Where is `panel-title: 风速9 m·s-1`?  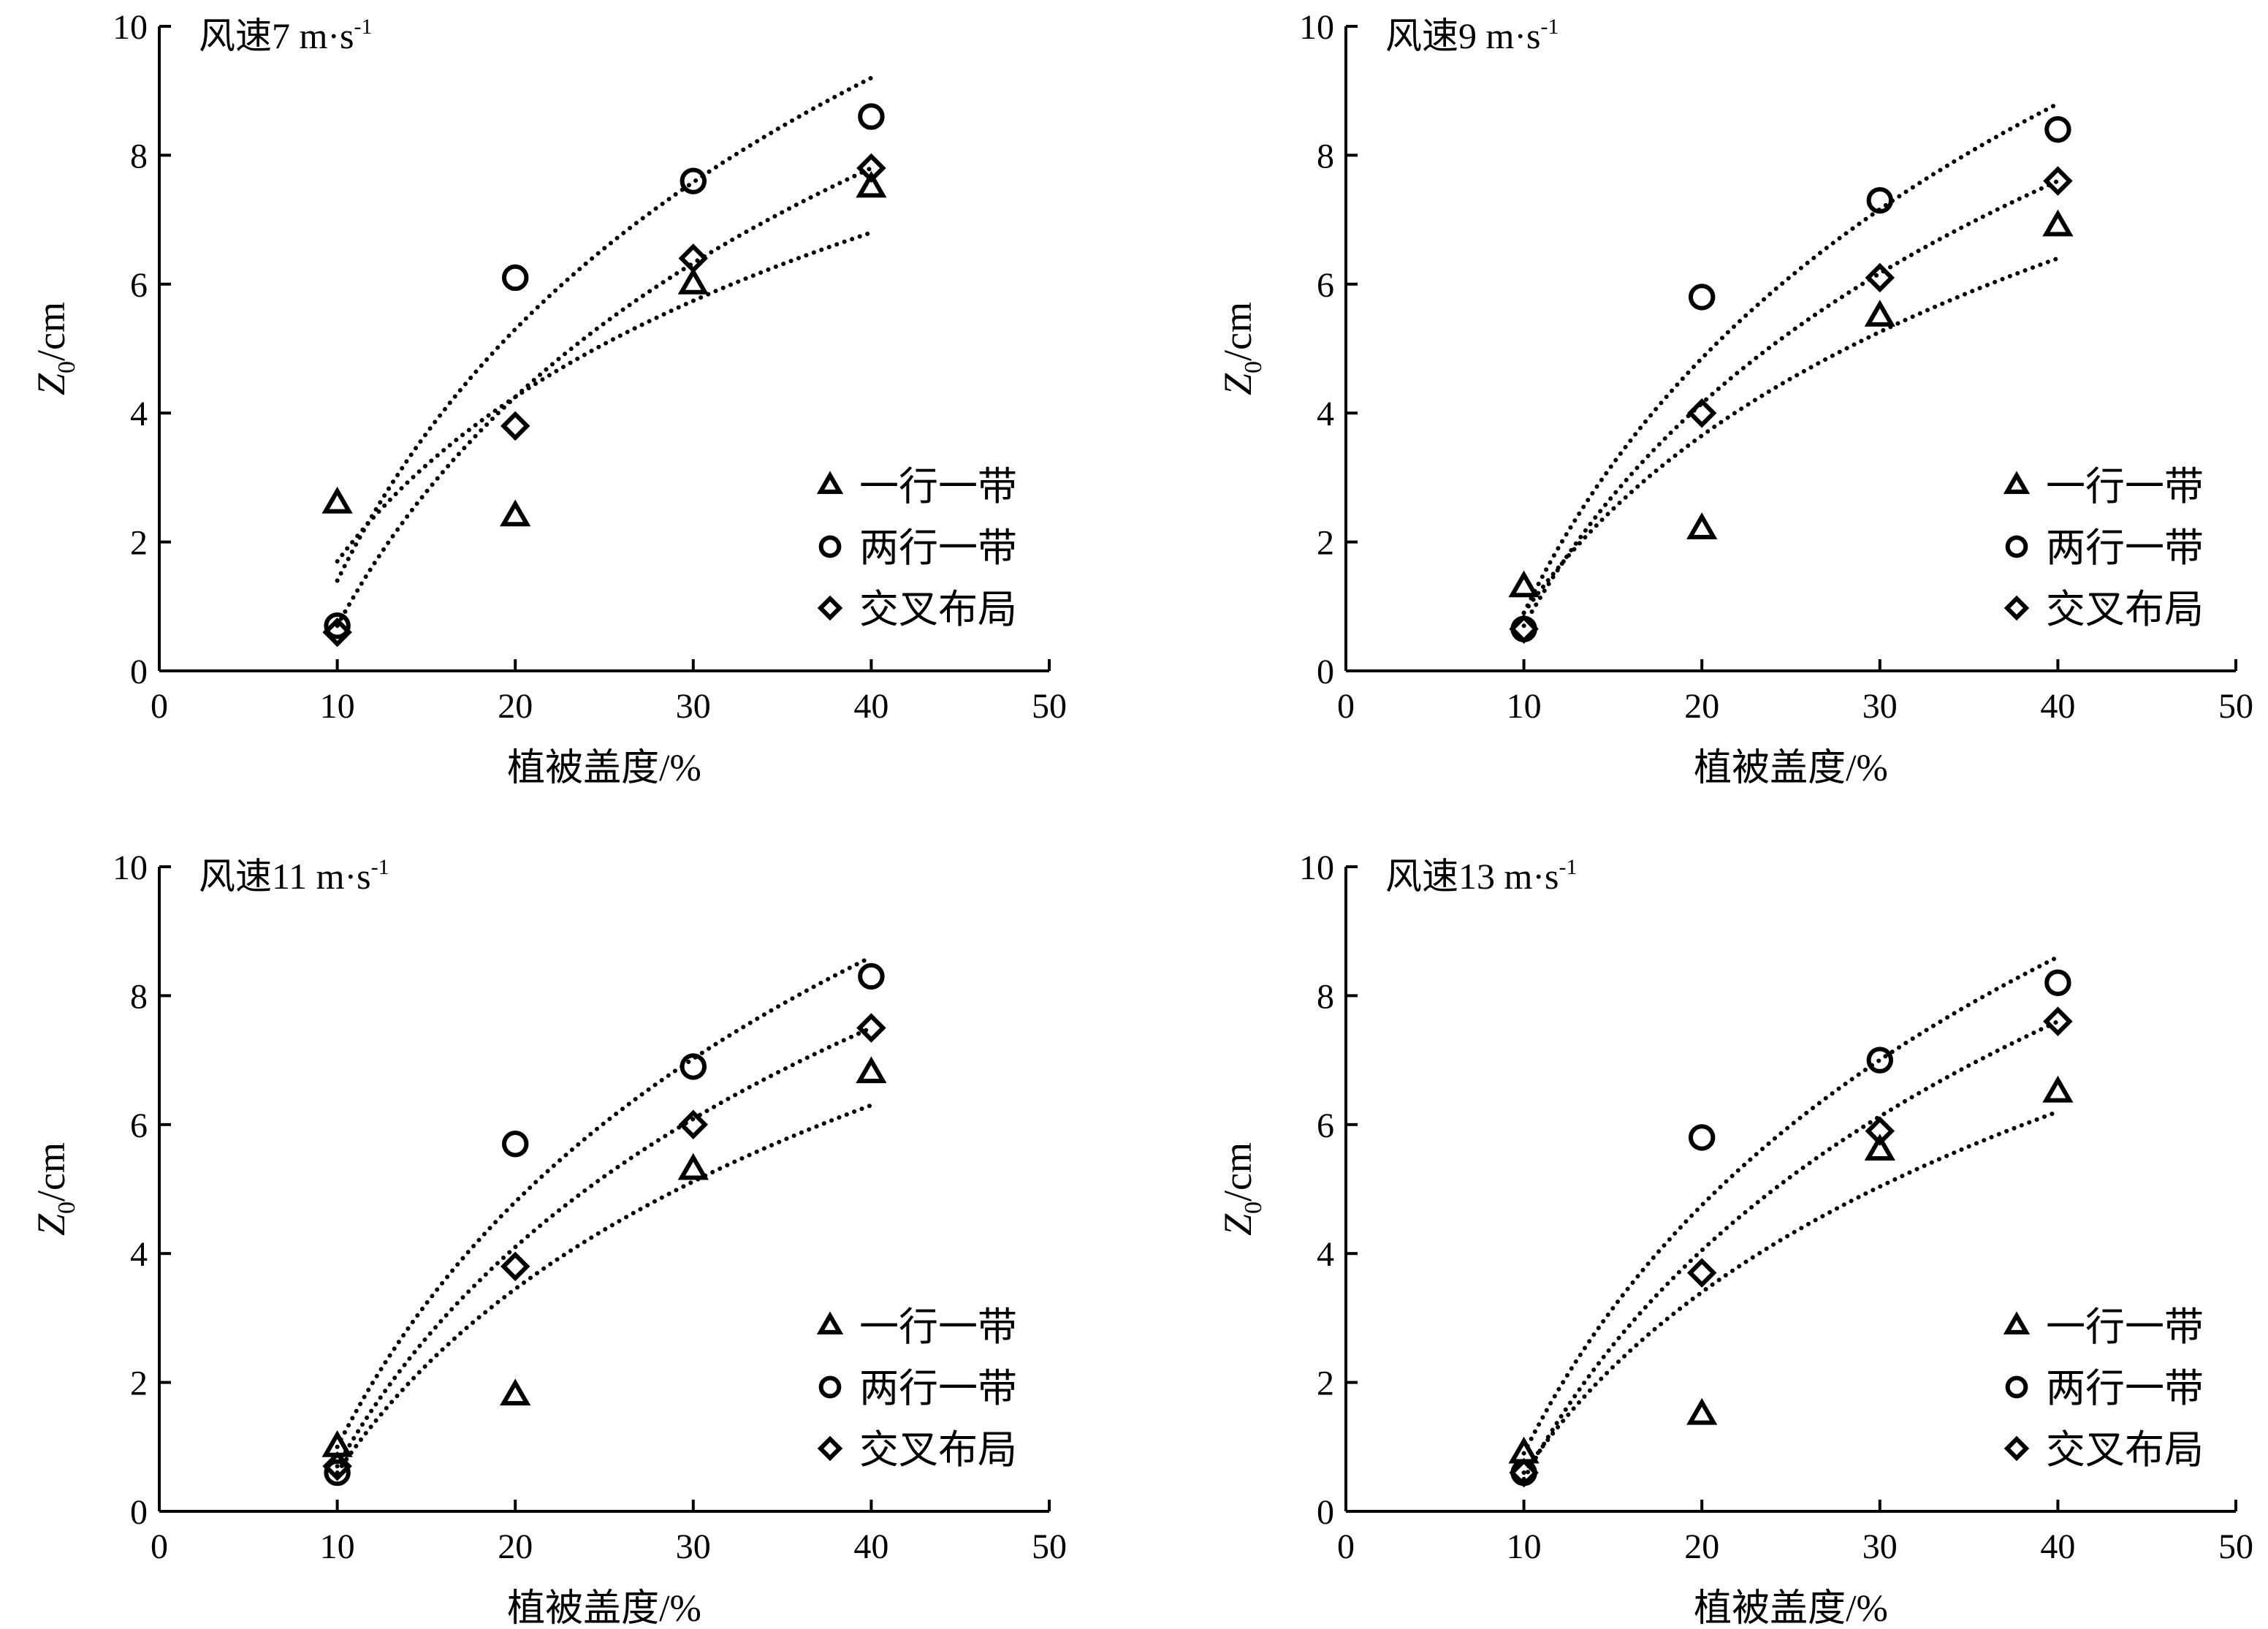
panel-title: 风速9 m·s-1 is located at coordinates (1472, 35).